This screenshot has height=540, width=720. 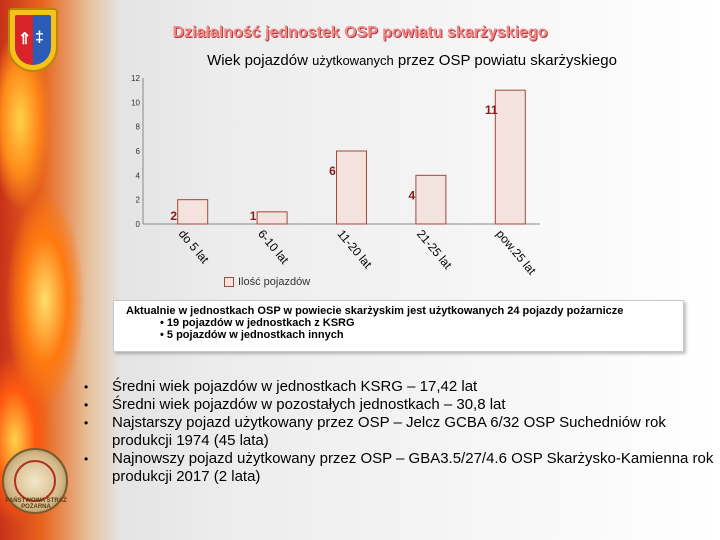 I want to click on y-tick-label: 10, so click(x=135, y=102).